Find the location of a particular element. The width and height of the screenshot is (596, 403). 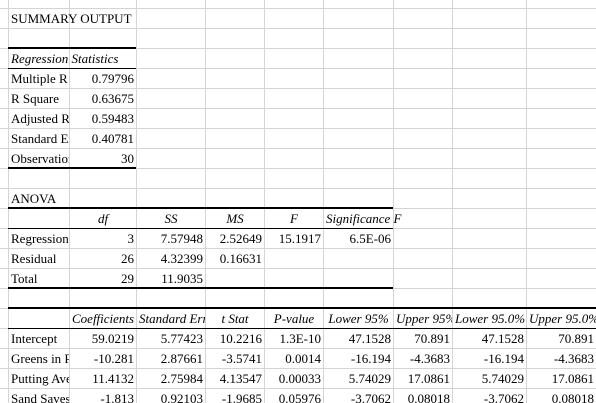

coef-value: 0.00033 is located at coordinates (299, 378).